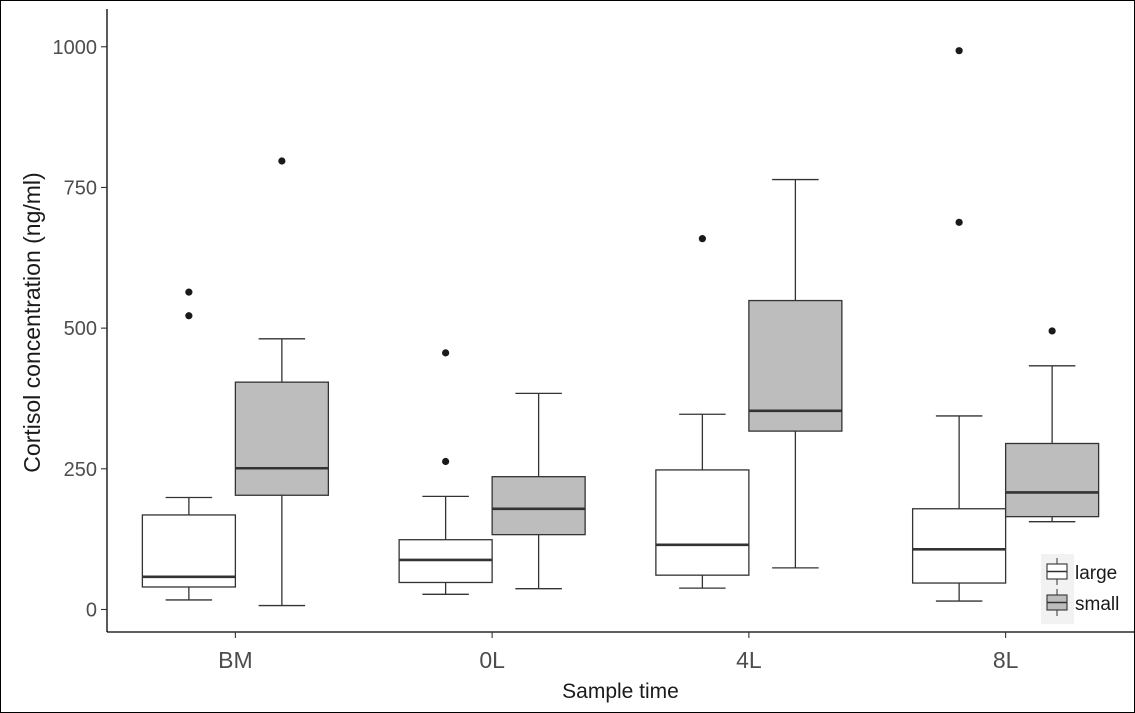 This screenshot has height=713, width=1135. I want to click on box-large-4L, so click(702, 522).